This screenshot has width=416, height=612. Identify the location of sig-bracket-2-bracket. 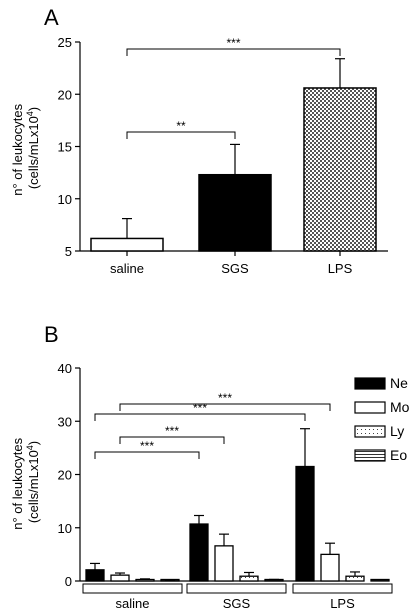
(200, 417).